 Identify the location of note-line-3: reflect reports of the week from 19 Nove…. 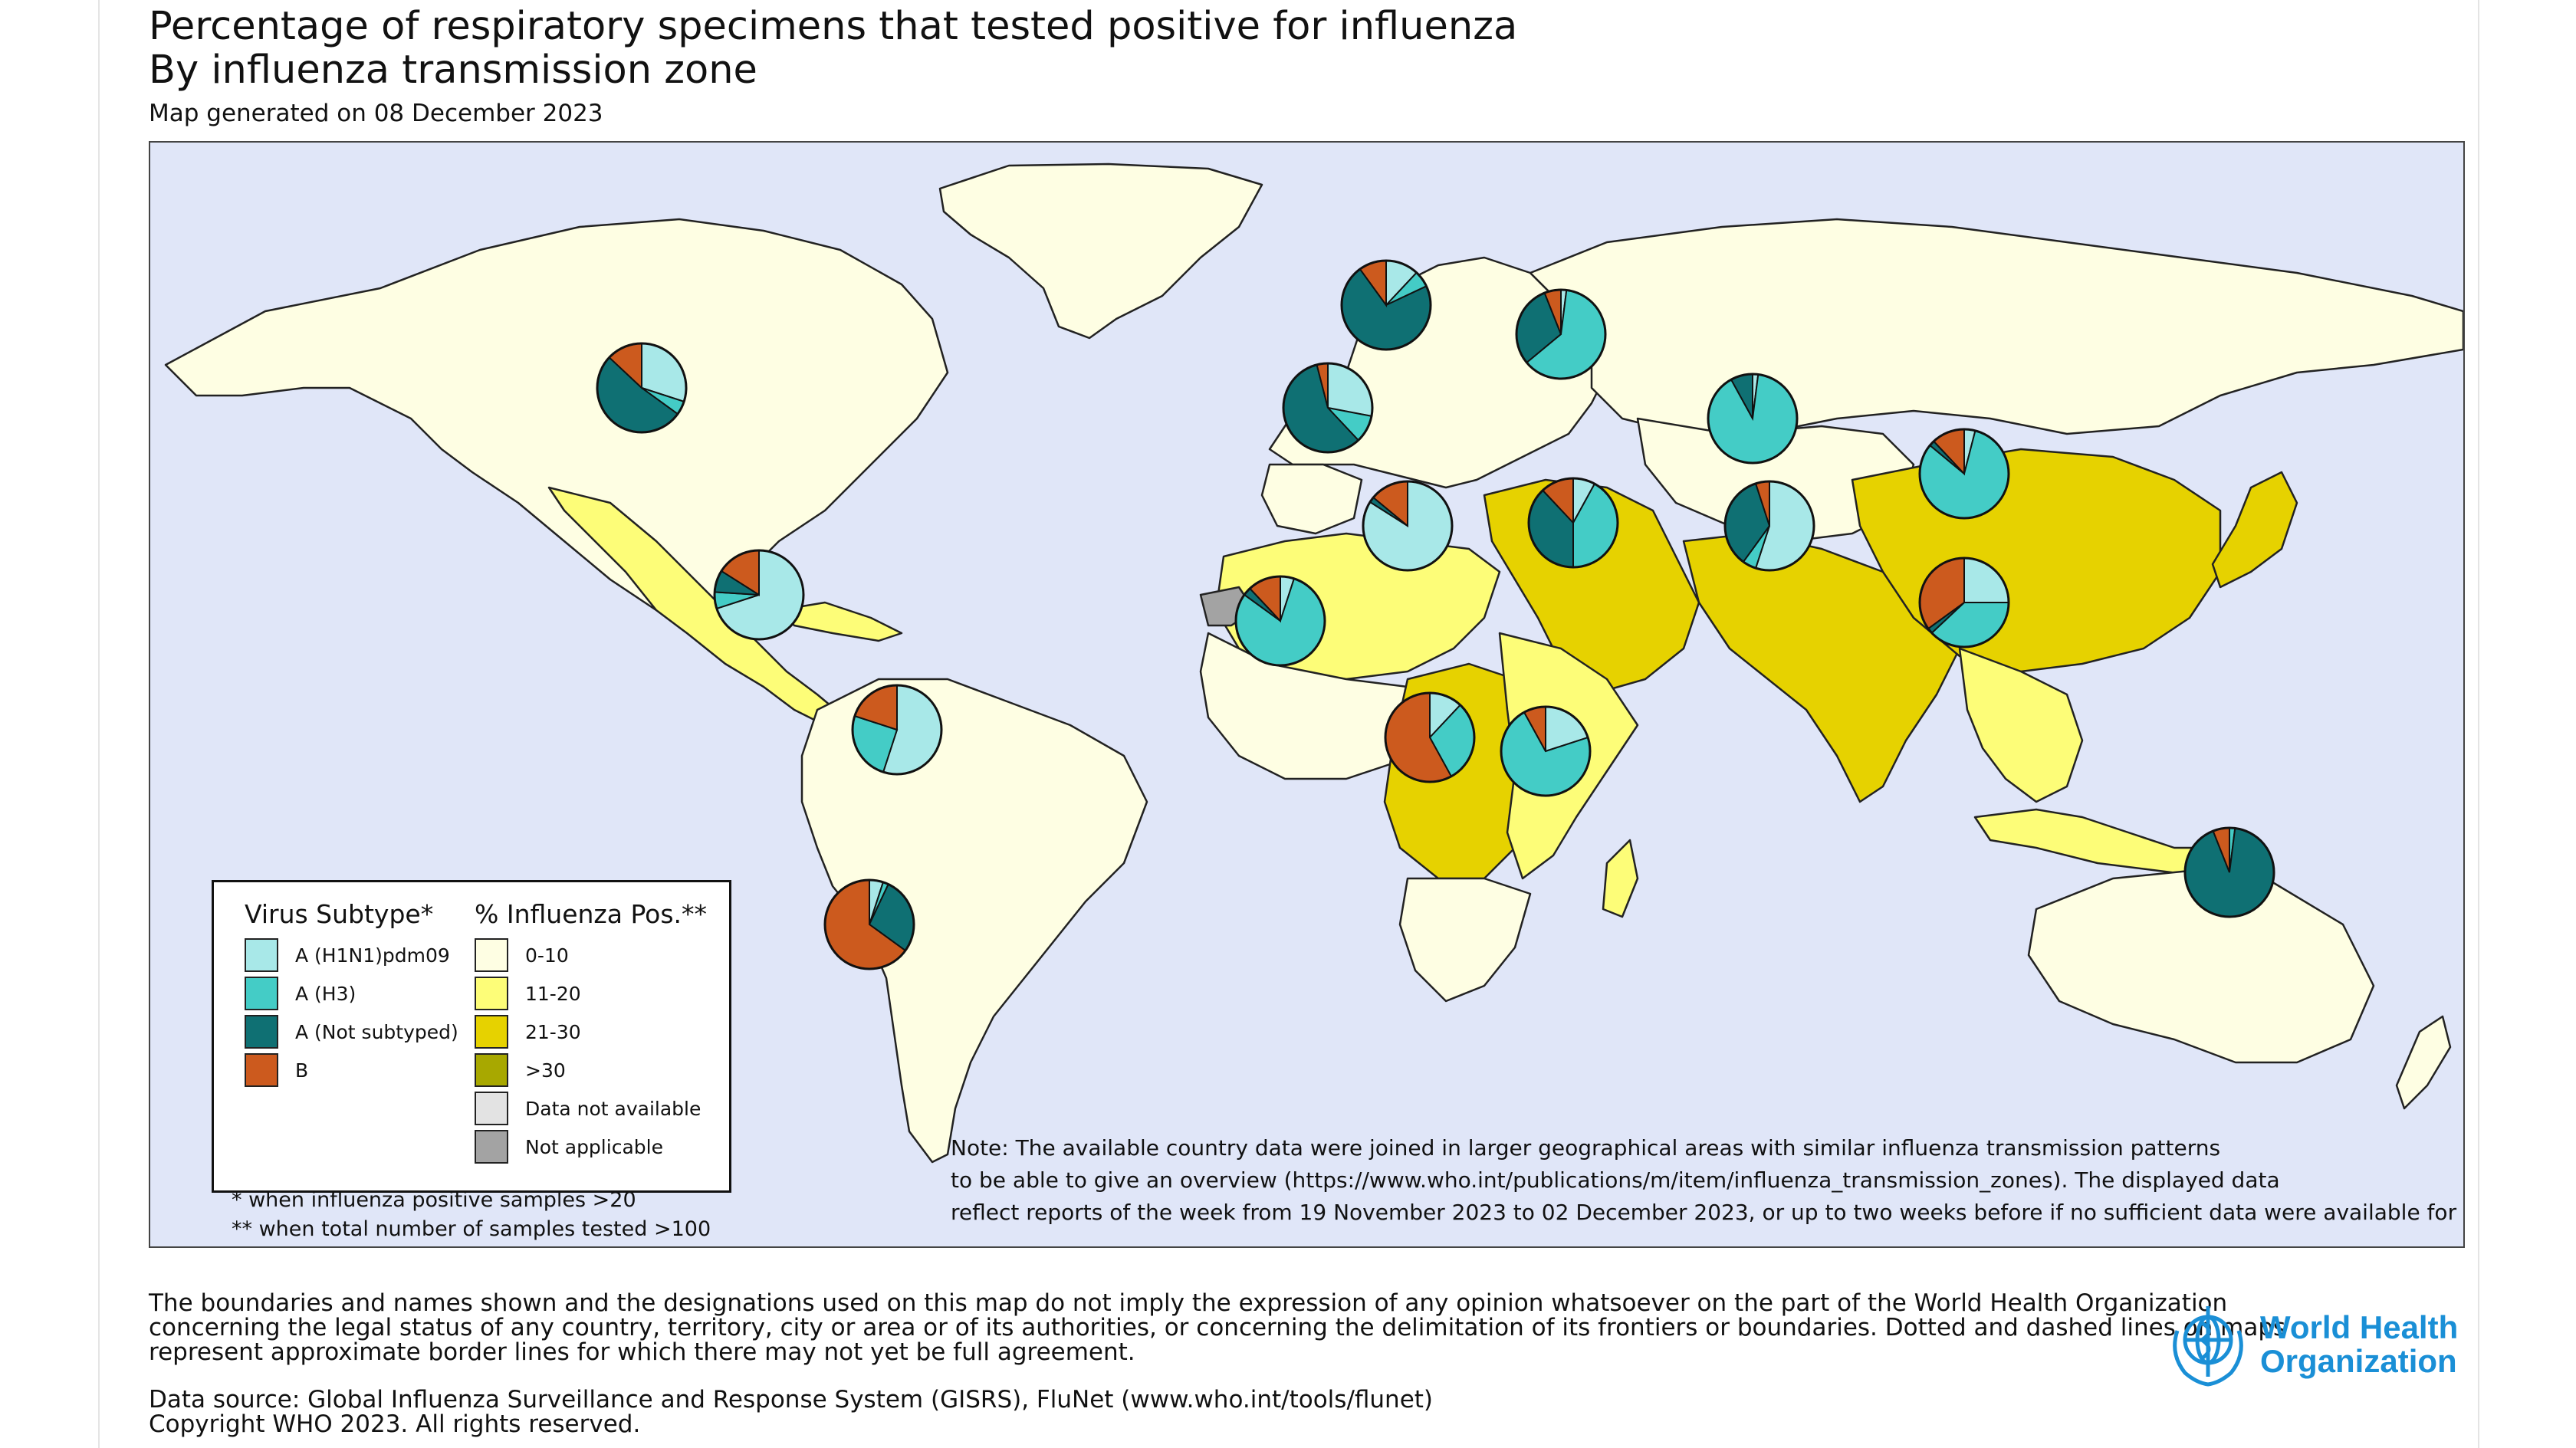
(1705, 1212).